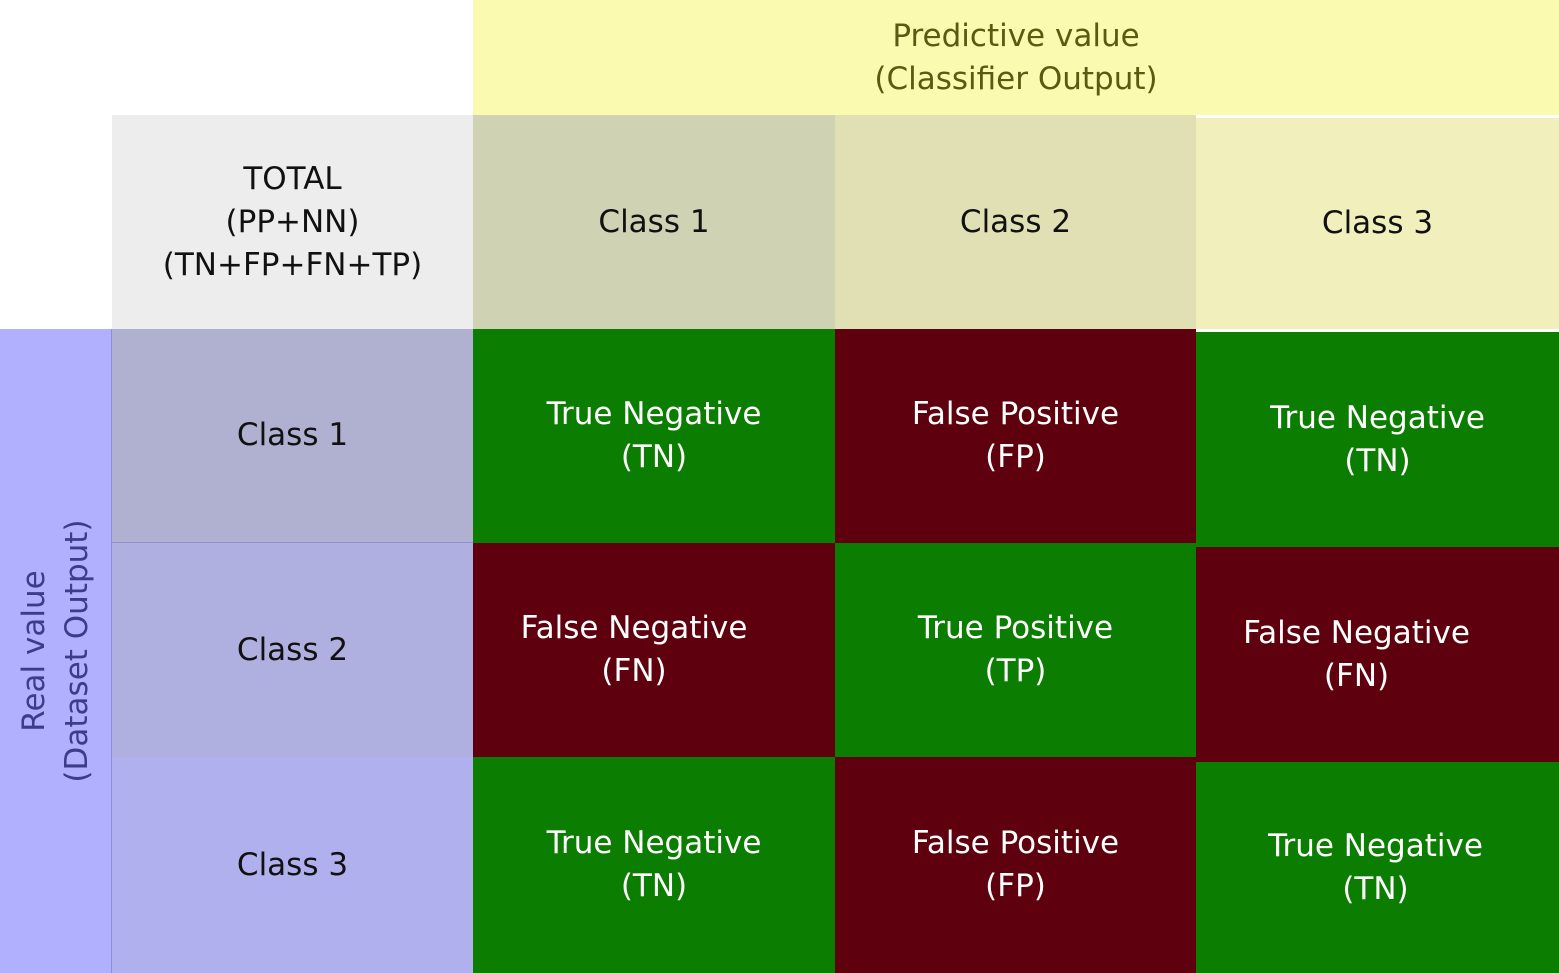  I want to click on row-header-label: Class 1, so click(292, 435).